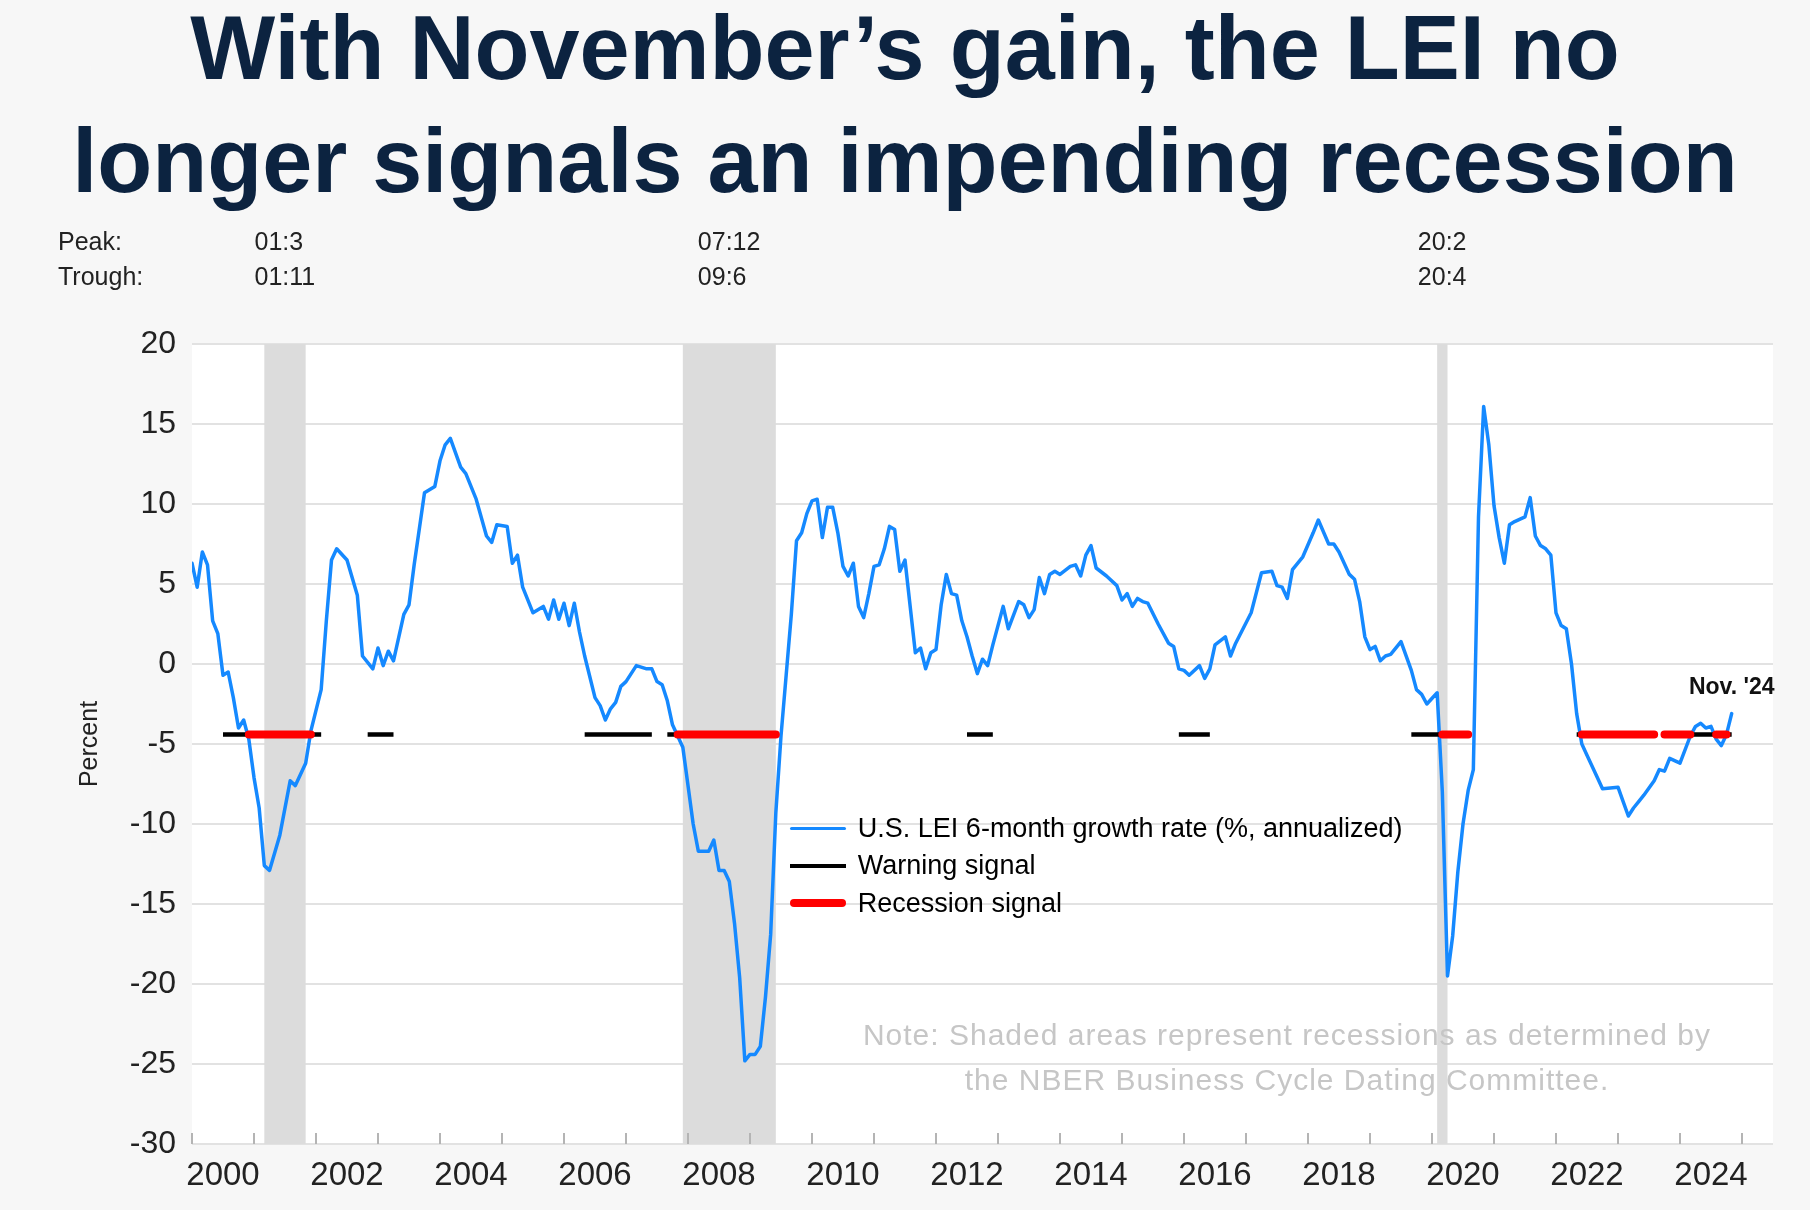 This screenshot has width=1810, height=1210. What do you see at coordinates (1463, 1173) in the screenshot?
I see `x-tick-label: 2020` at bounding box center [1463, 1173].